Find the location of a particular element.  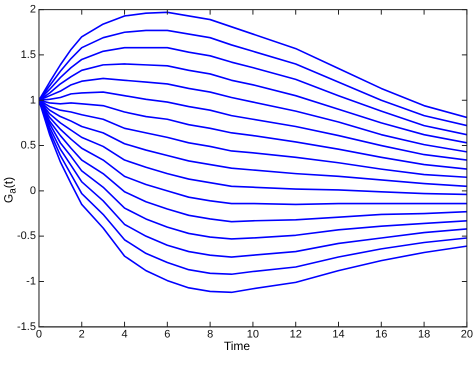

y-tick-label: 0.5 is located at coordinates (28, 146).